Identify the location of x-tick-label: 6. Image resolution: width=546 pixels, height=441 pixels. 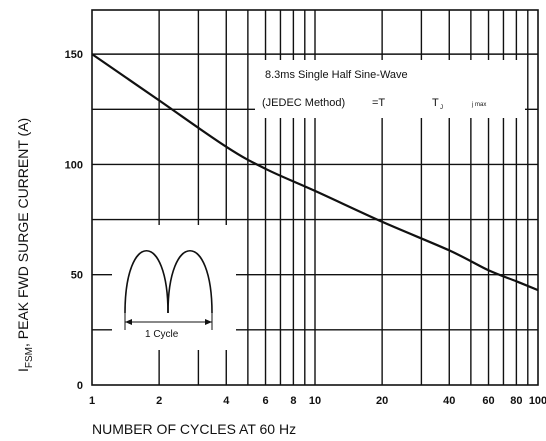
(265, 401).